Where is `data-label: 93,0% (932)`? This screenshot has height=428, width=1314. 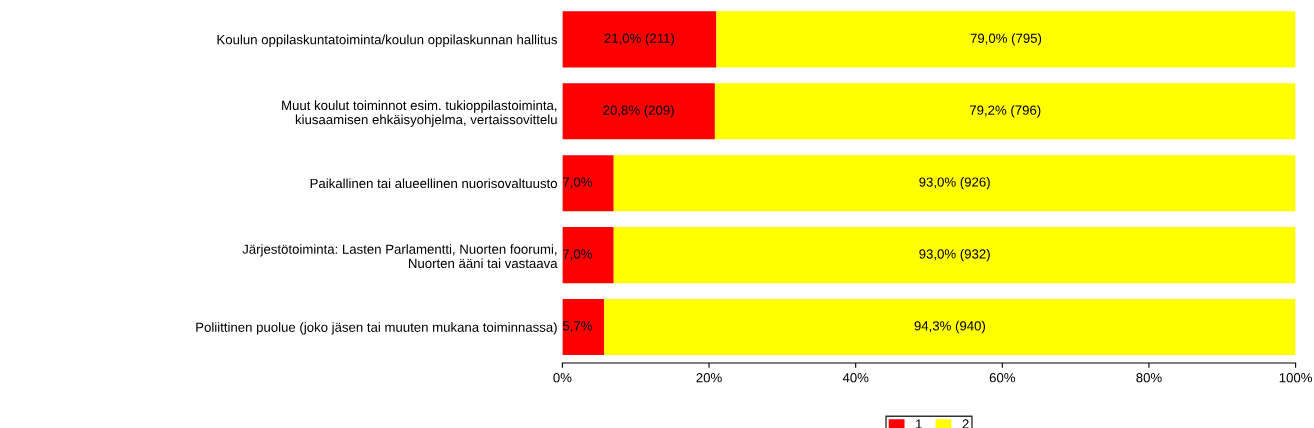
data-label: 93,0% (932) is located at coordinates (954, 255).